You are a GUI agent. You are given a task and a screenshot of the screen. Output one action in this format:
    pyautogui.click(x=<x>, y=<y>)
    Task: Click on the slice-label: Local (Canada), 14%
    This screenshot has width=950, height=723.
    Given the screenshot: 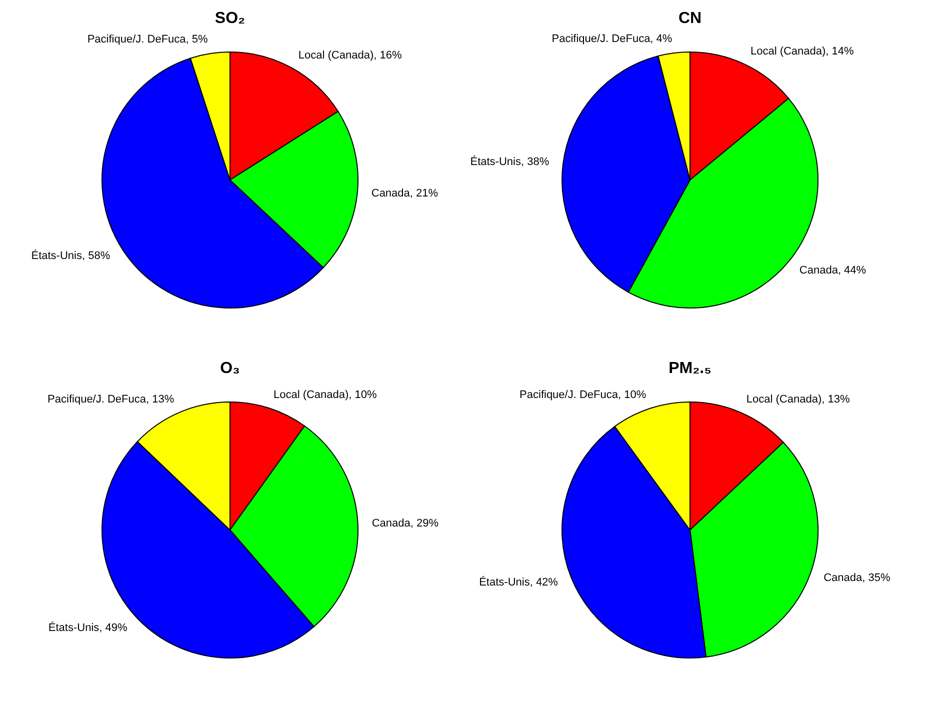 What is the action you would take?
    pyautogui.click(x=802, y=52)
    